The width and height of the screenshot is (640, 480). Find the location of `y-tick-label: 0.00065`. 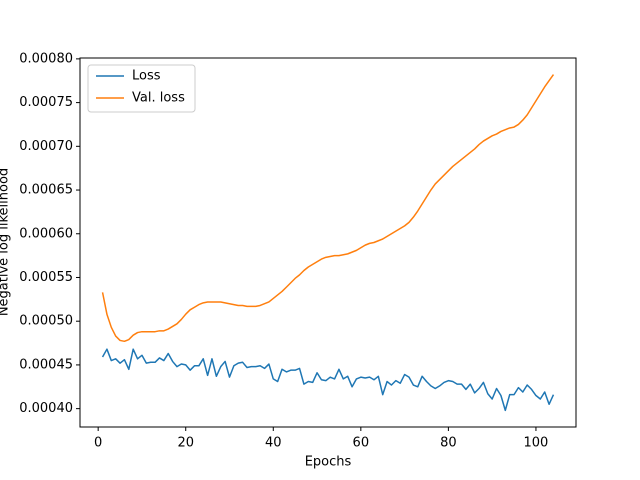

y-tick-label: 0.00065 is located at coordinates (46, 190).